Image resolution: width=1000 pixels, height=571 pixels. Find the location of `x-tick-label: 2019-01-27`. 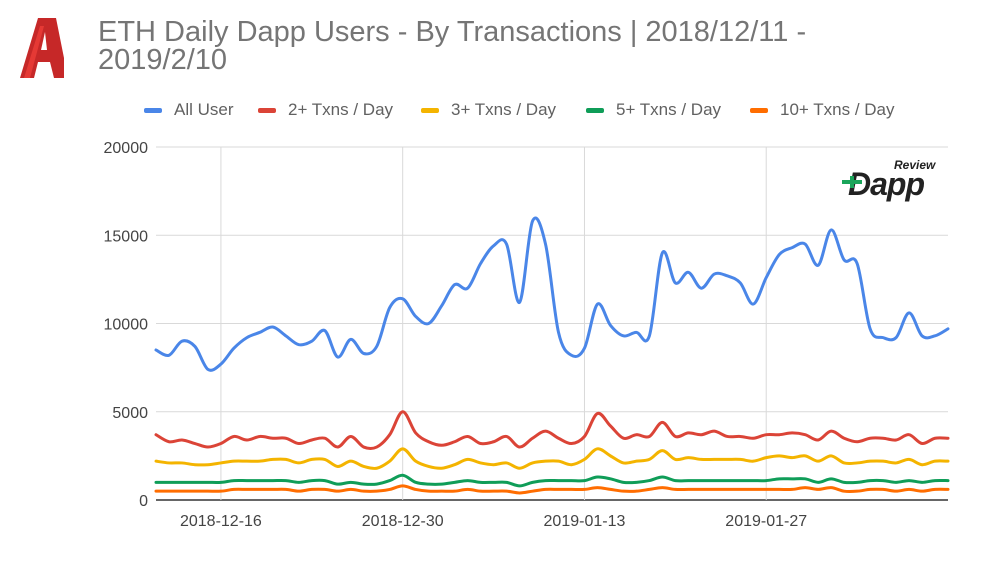

x-tick-label: 2019-01-27 is located at coordinates (766, 521).